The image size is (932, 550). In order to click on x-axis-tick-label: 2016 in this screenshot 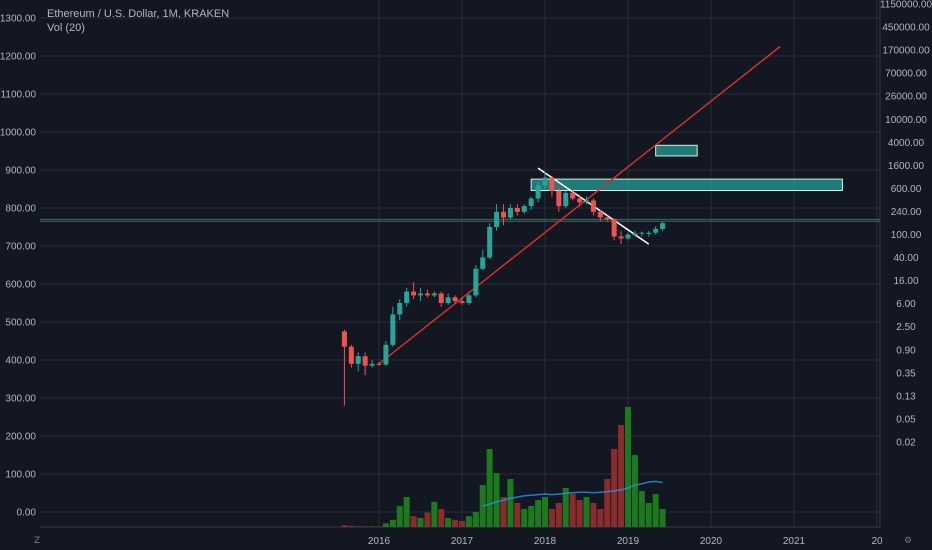, I will do `click(379, 541)`.